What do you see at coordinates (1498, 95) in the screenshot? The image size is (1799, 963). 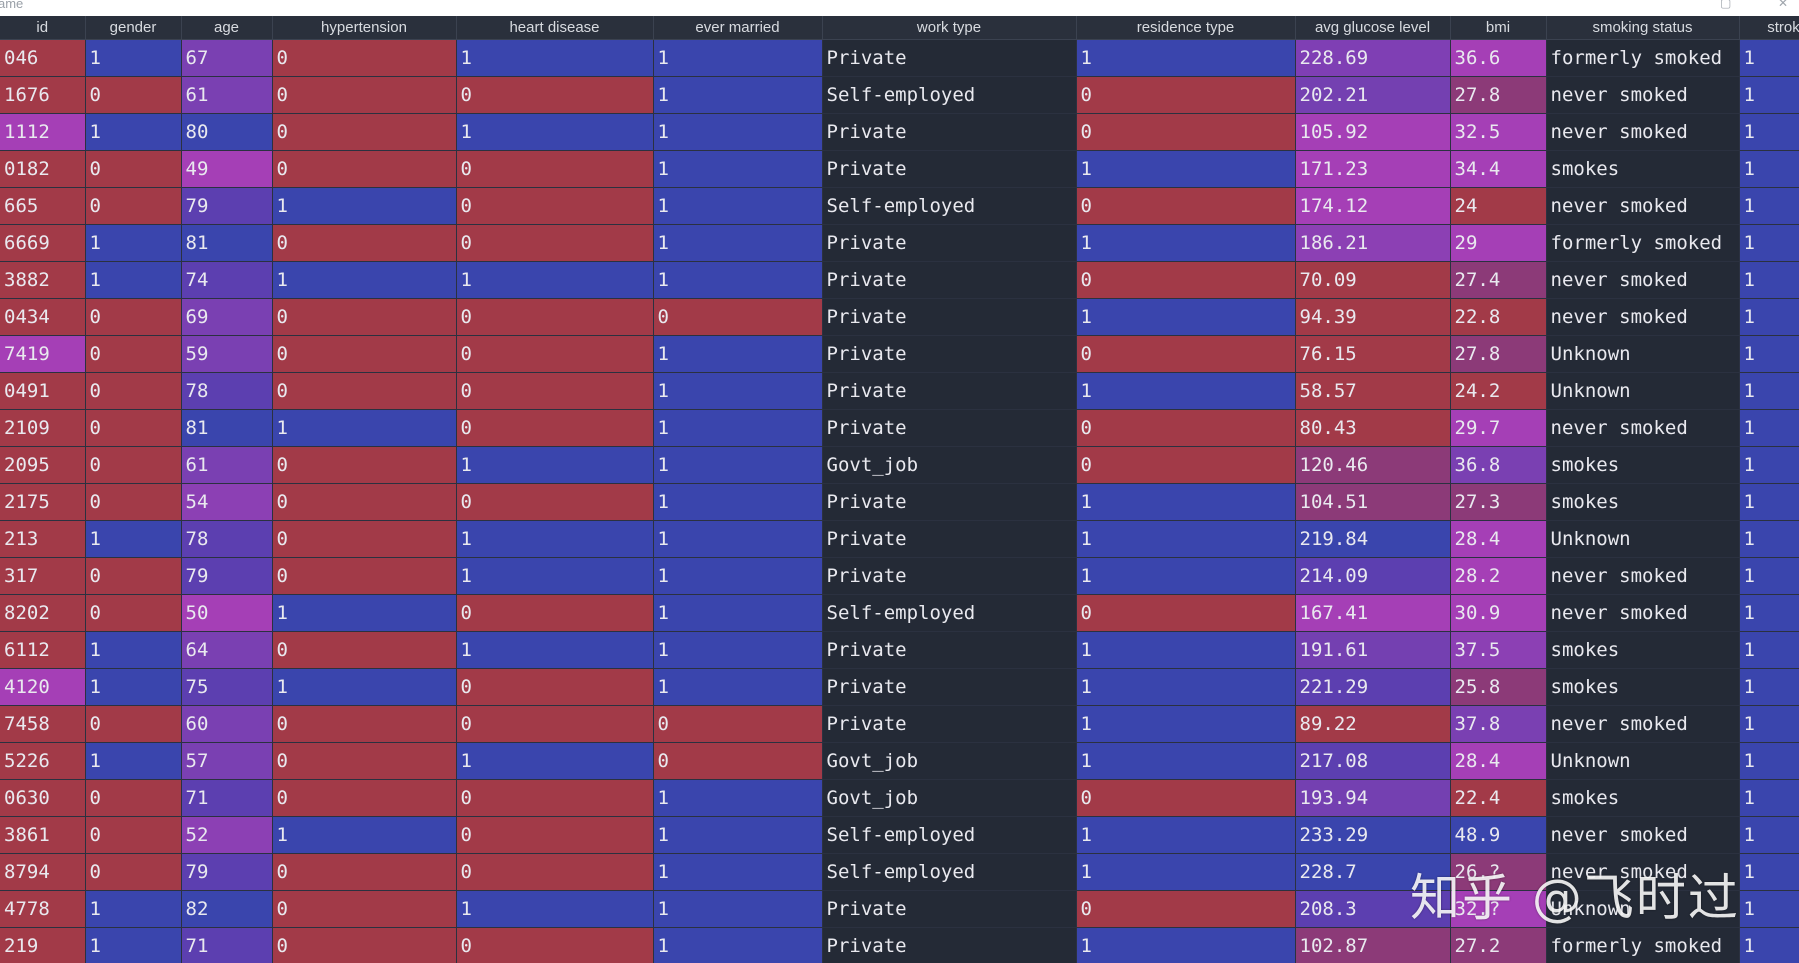 I see `table-cell: 27.8` at bounding box center [1498, 95].